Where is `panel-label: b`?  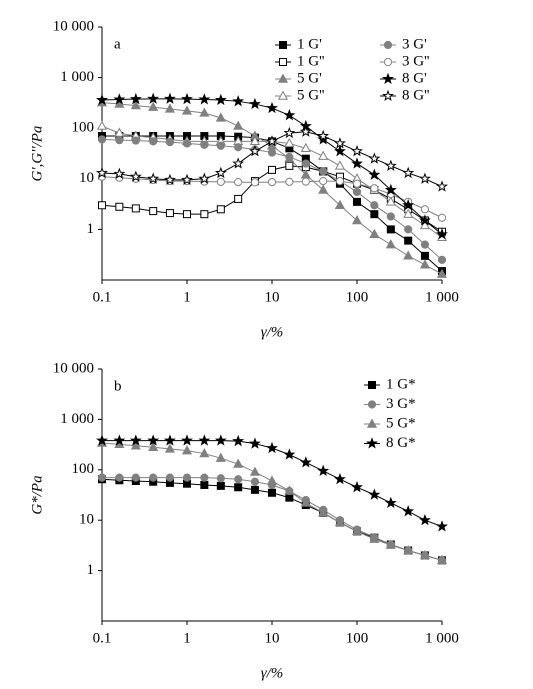
panel-label: b is located at coordinates (118, 386).